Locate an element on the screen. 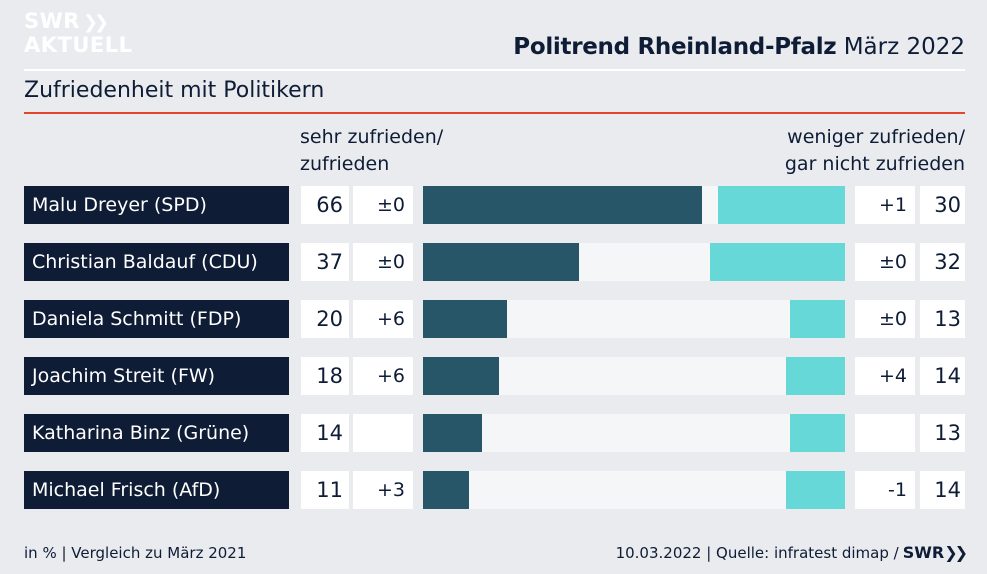 The height and width of the screenshot is (574, 987). column-header-satisfied: sehr zufrieden/ zufrieden is located at coordinates (371, 151).